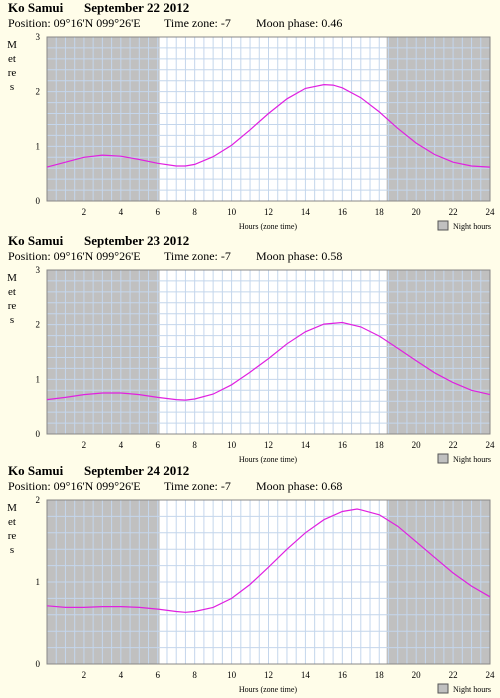 The width and height of the screenshot is (500, 698). I want to click on moon-phase-label: Moon phase: 0.46, so click(299, 23).